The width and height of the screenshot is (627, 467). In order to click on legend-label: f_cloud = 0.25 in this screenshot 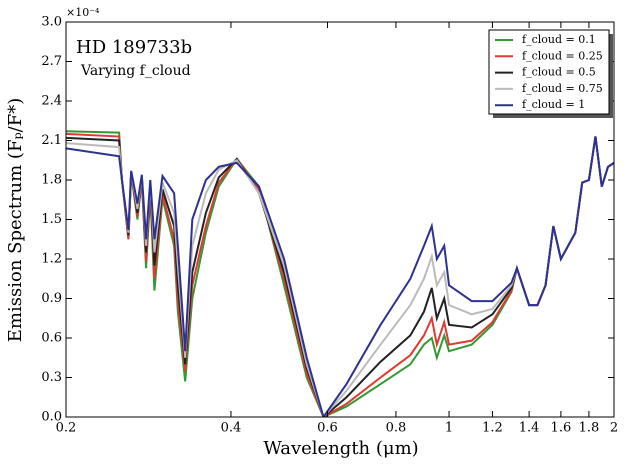, I will do `click(562, 55)`.